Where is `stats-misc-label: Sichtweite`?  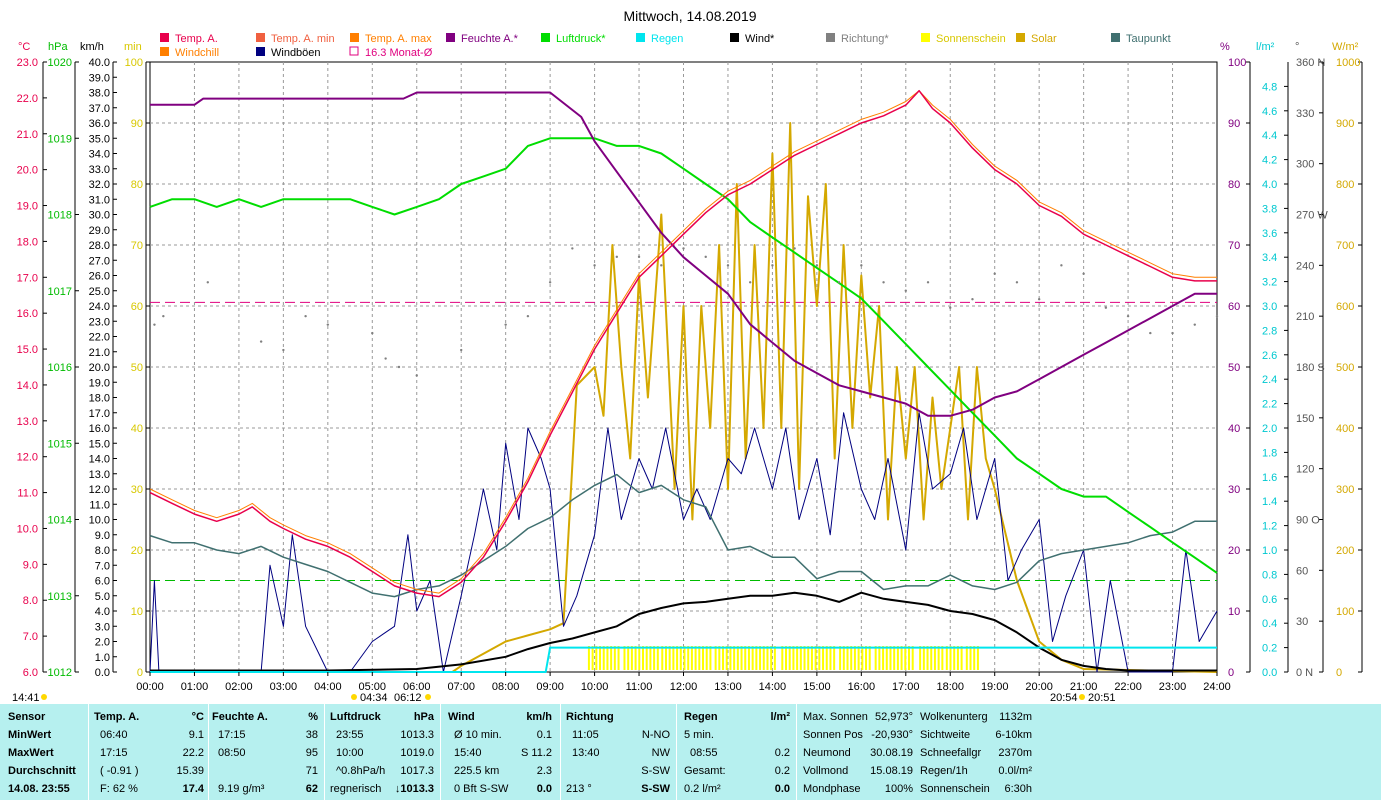
stats-misc-label: Sichtweite is located at coordinates (945, 735).